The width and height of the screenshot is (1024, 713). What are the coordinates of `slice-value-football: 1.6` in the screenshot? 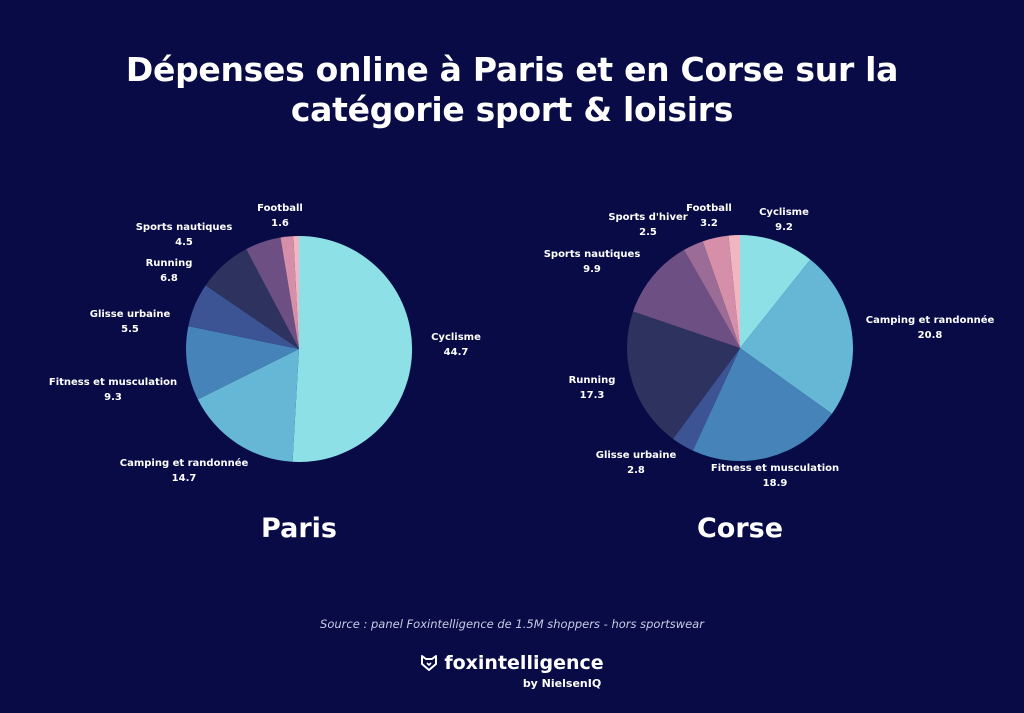 It's located at (280, 223).